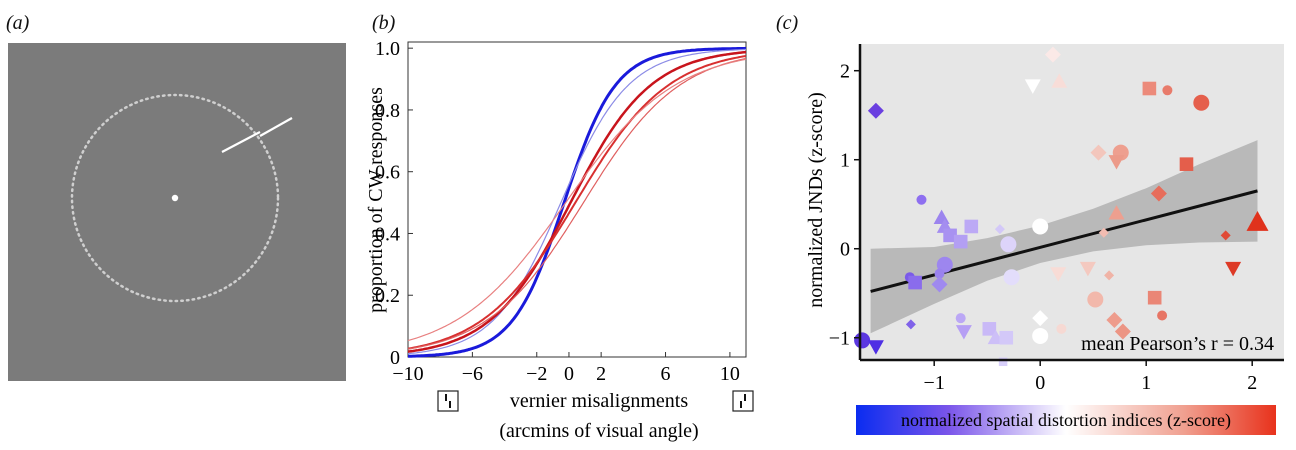 This screenshot has height=450, width=1296. What do you see at coordinates (666, 374) in the screenshot?
I see `x-tick-label: 6` at bounding box center [666, 374].